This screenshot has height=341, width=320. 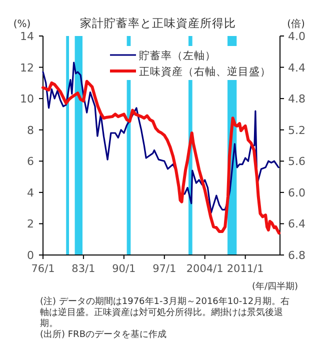 What do you see at coordinates (30, 224) in the screenshot?
I see `y-tick-label: 2` at bounding box center [30, 224].